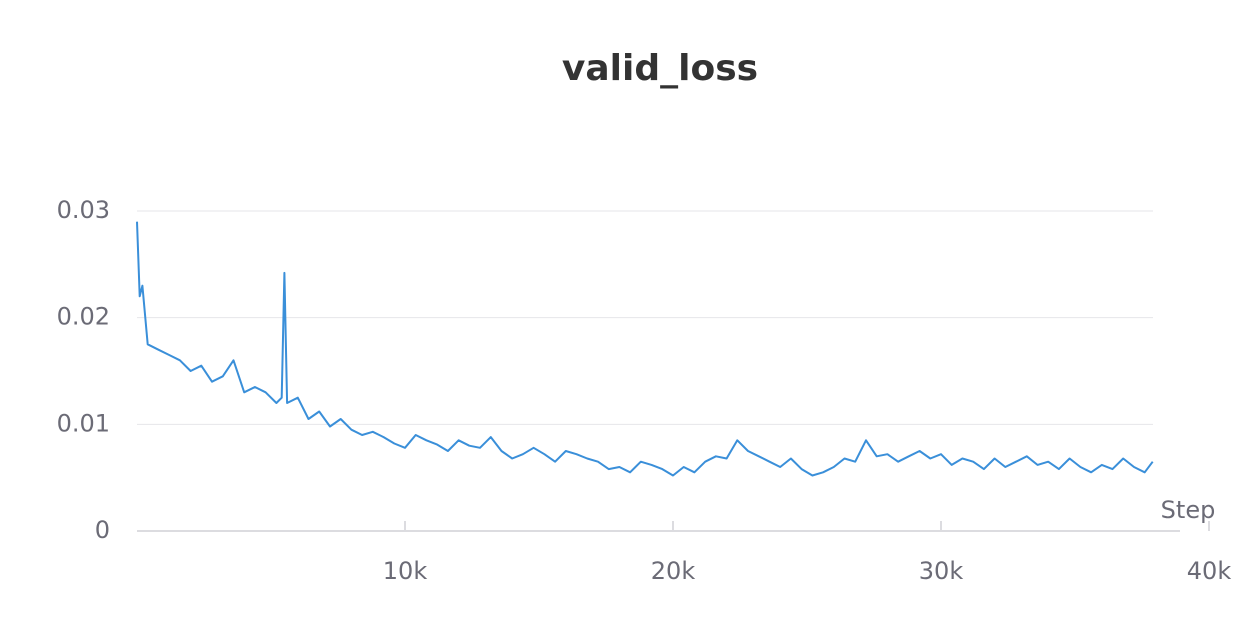 This screenshot has width=1236, height=627. Describe the element at coordinates (102, 530) in the screenshot. I see `y-tick-label: 0` at that location.